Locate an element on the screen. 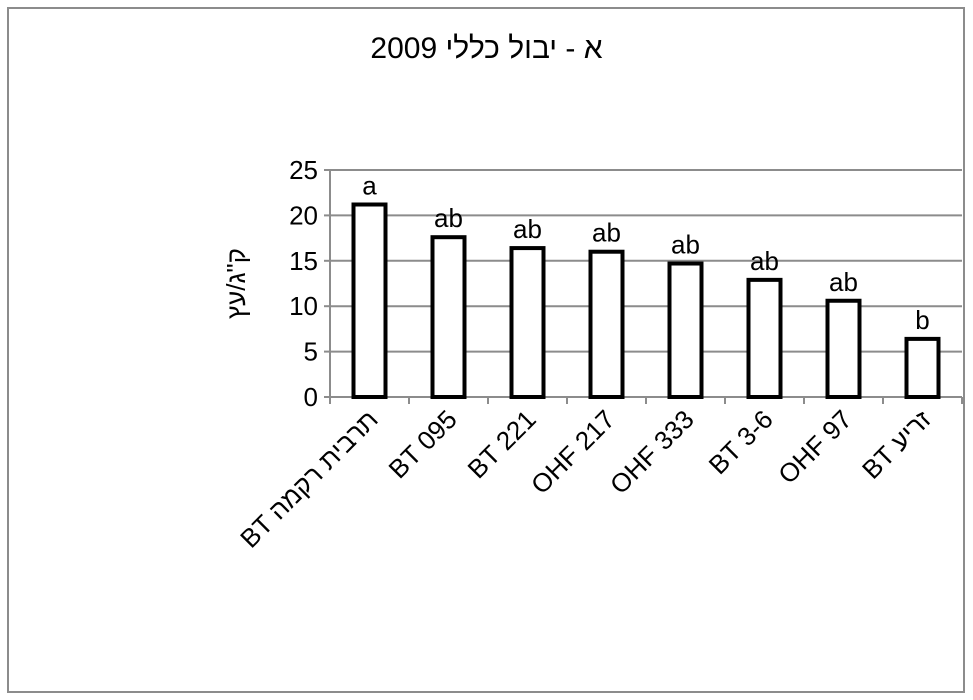 This screenshot has width=973, height=700. x-tick-label: BT 095 is located at coordinates (423, 444).